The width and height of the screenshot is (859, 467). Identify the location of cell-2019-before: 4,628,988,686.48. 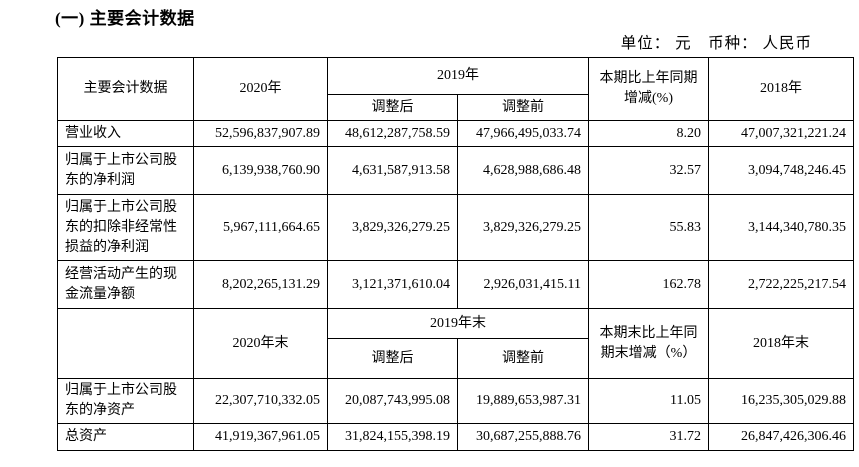
(523, 170).